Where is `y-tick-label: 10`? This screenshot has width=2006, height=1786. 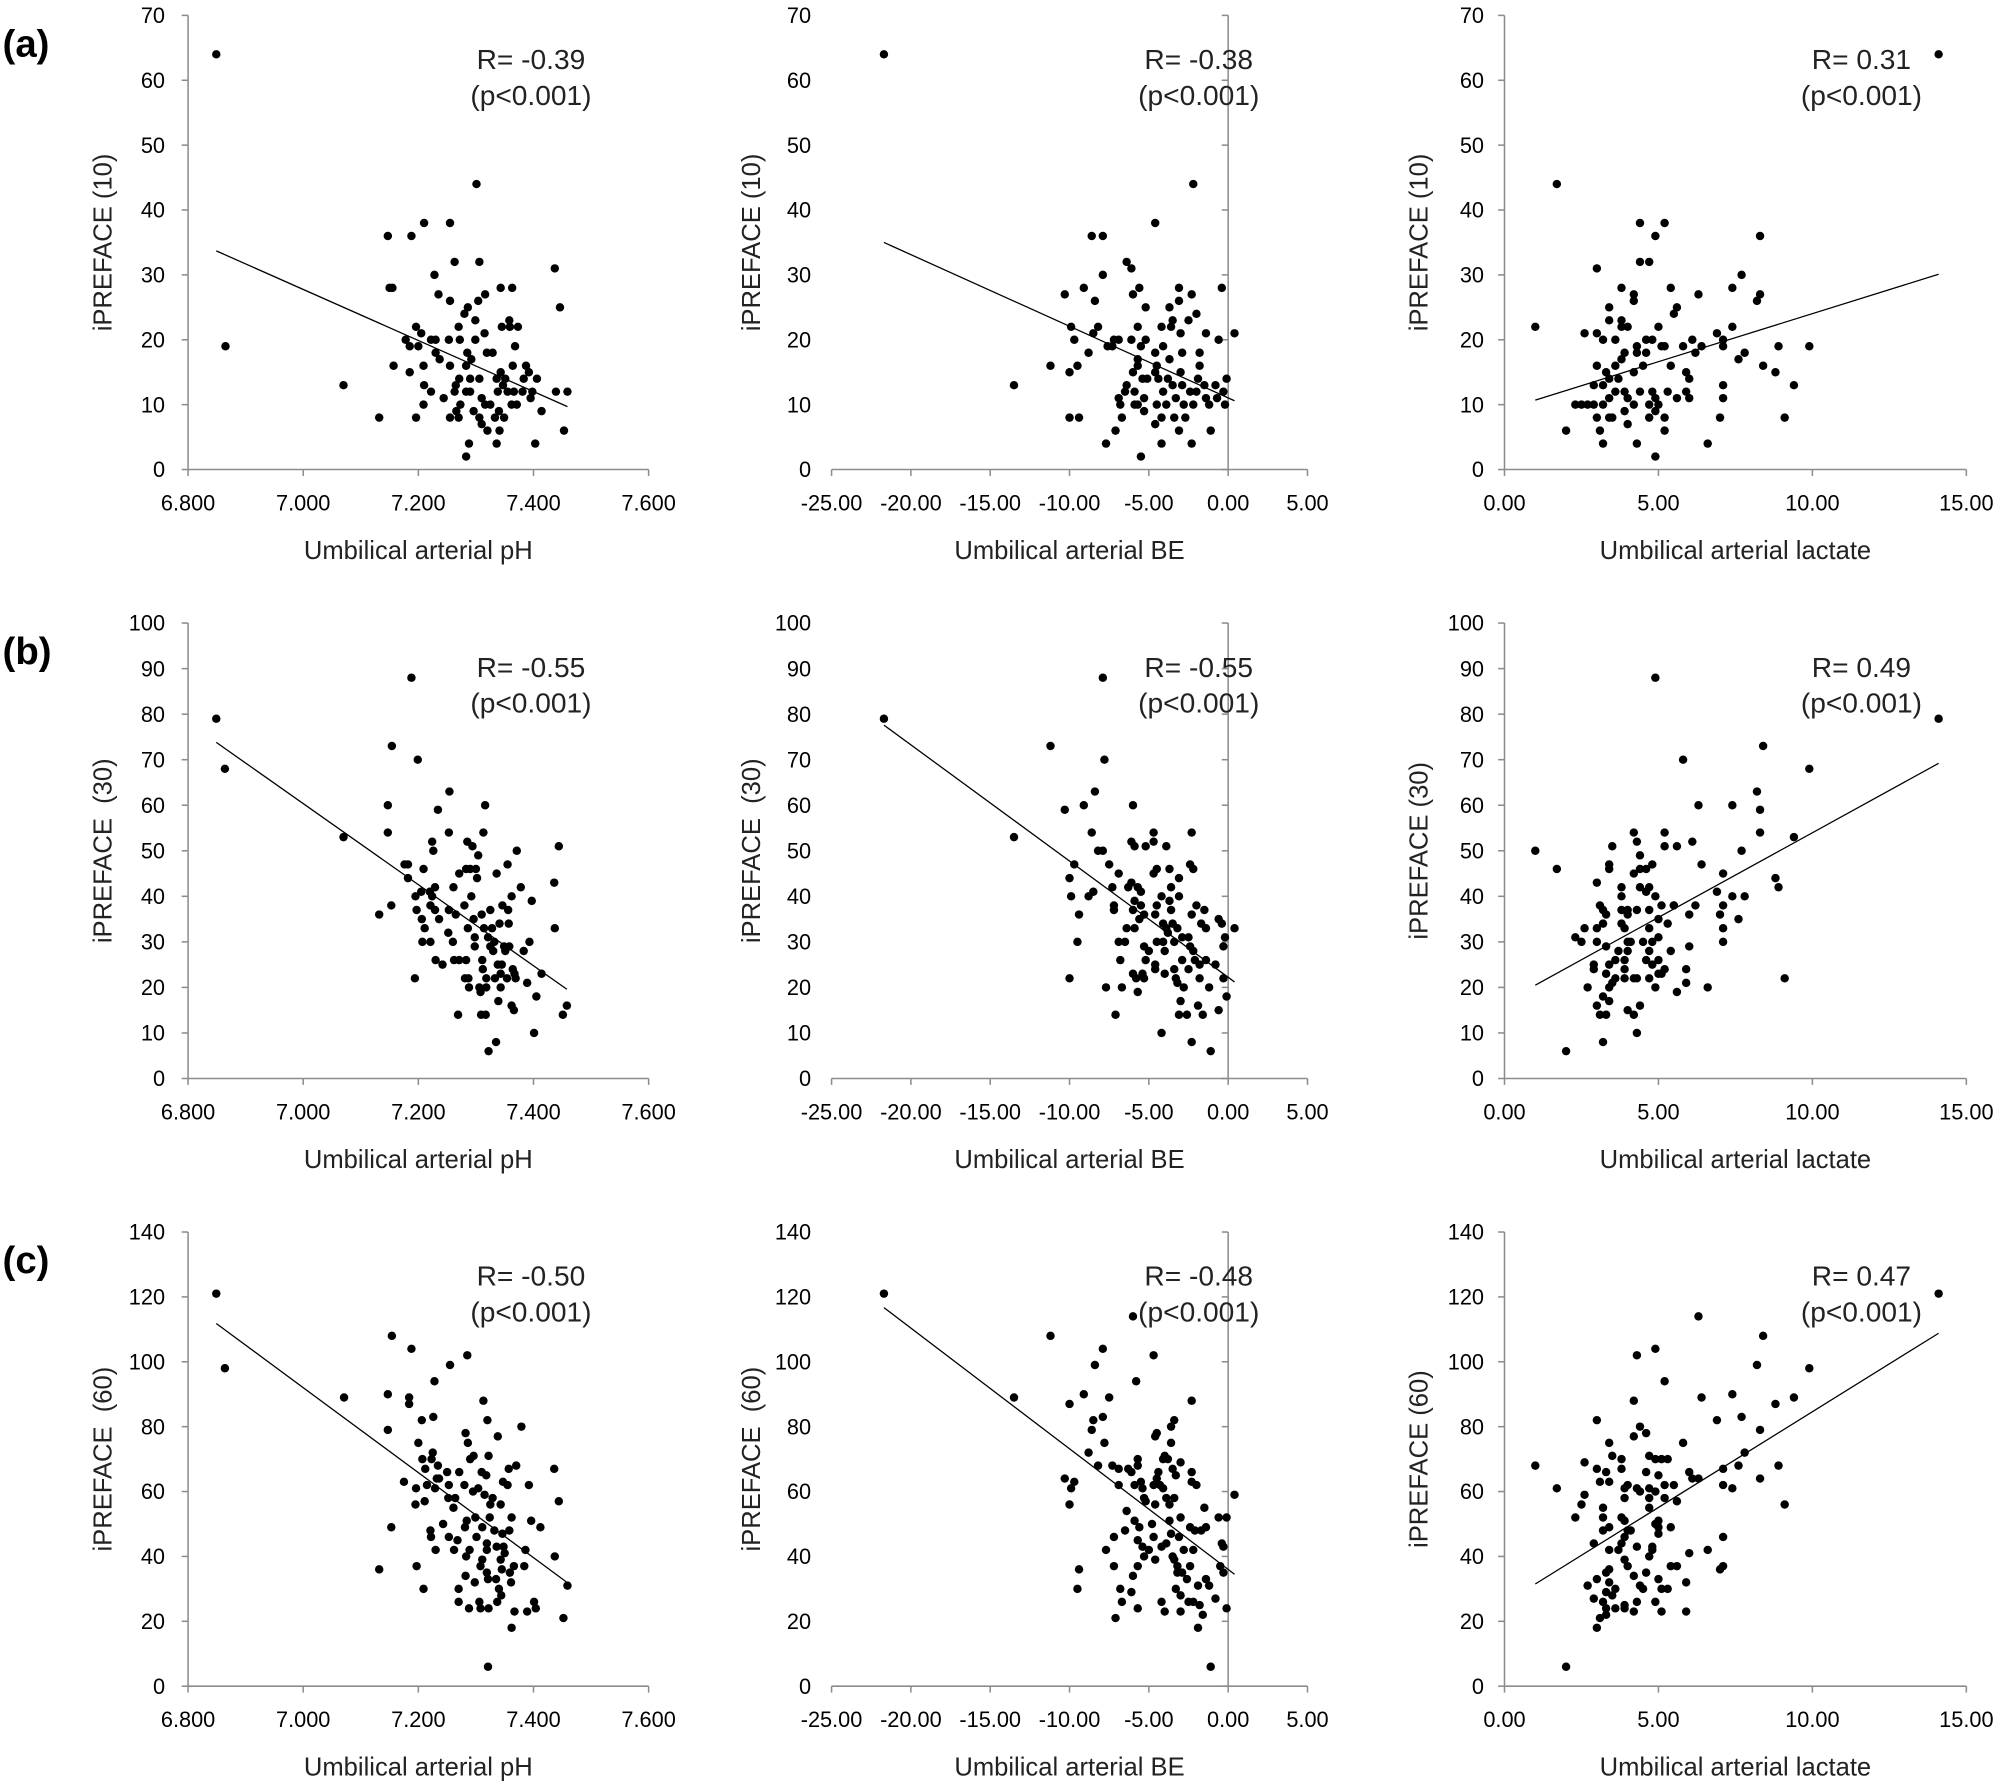
y-tick-label: 10 is located at coordinates (153, 1033).